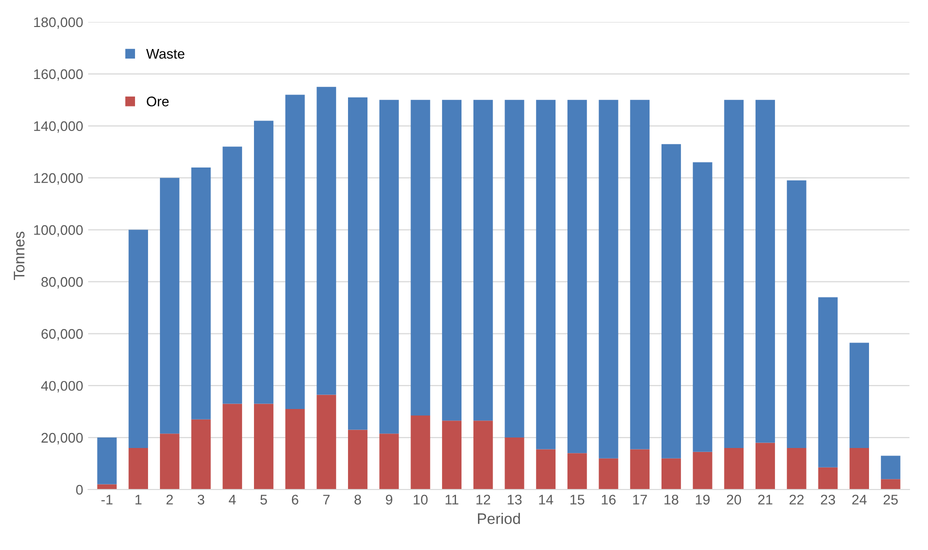  I want to click on x-tick-label: 13, so click(515, 499).